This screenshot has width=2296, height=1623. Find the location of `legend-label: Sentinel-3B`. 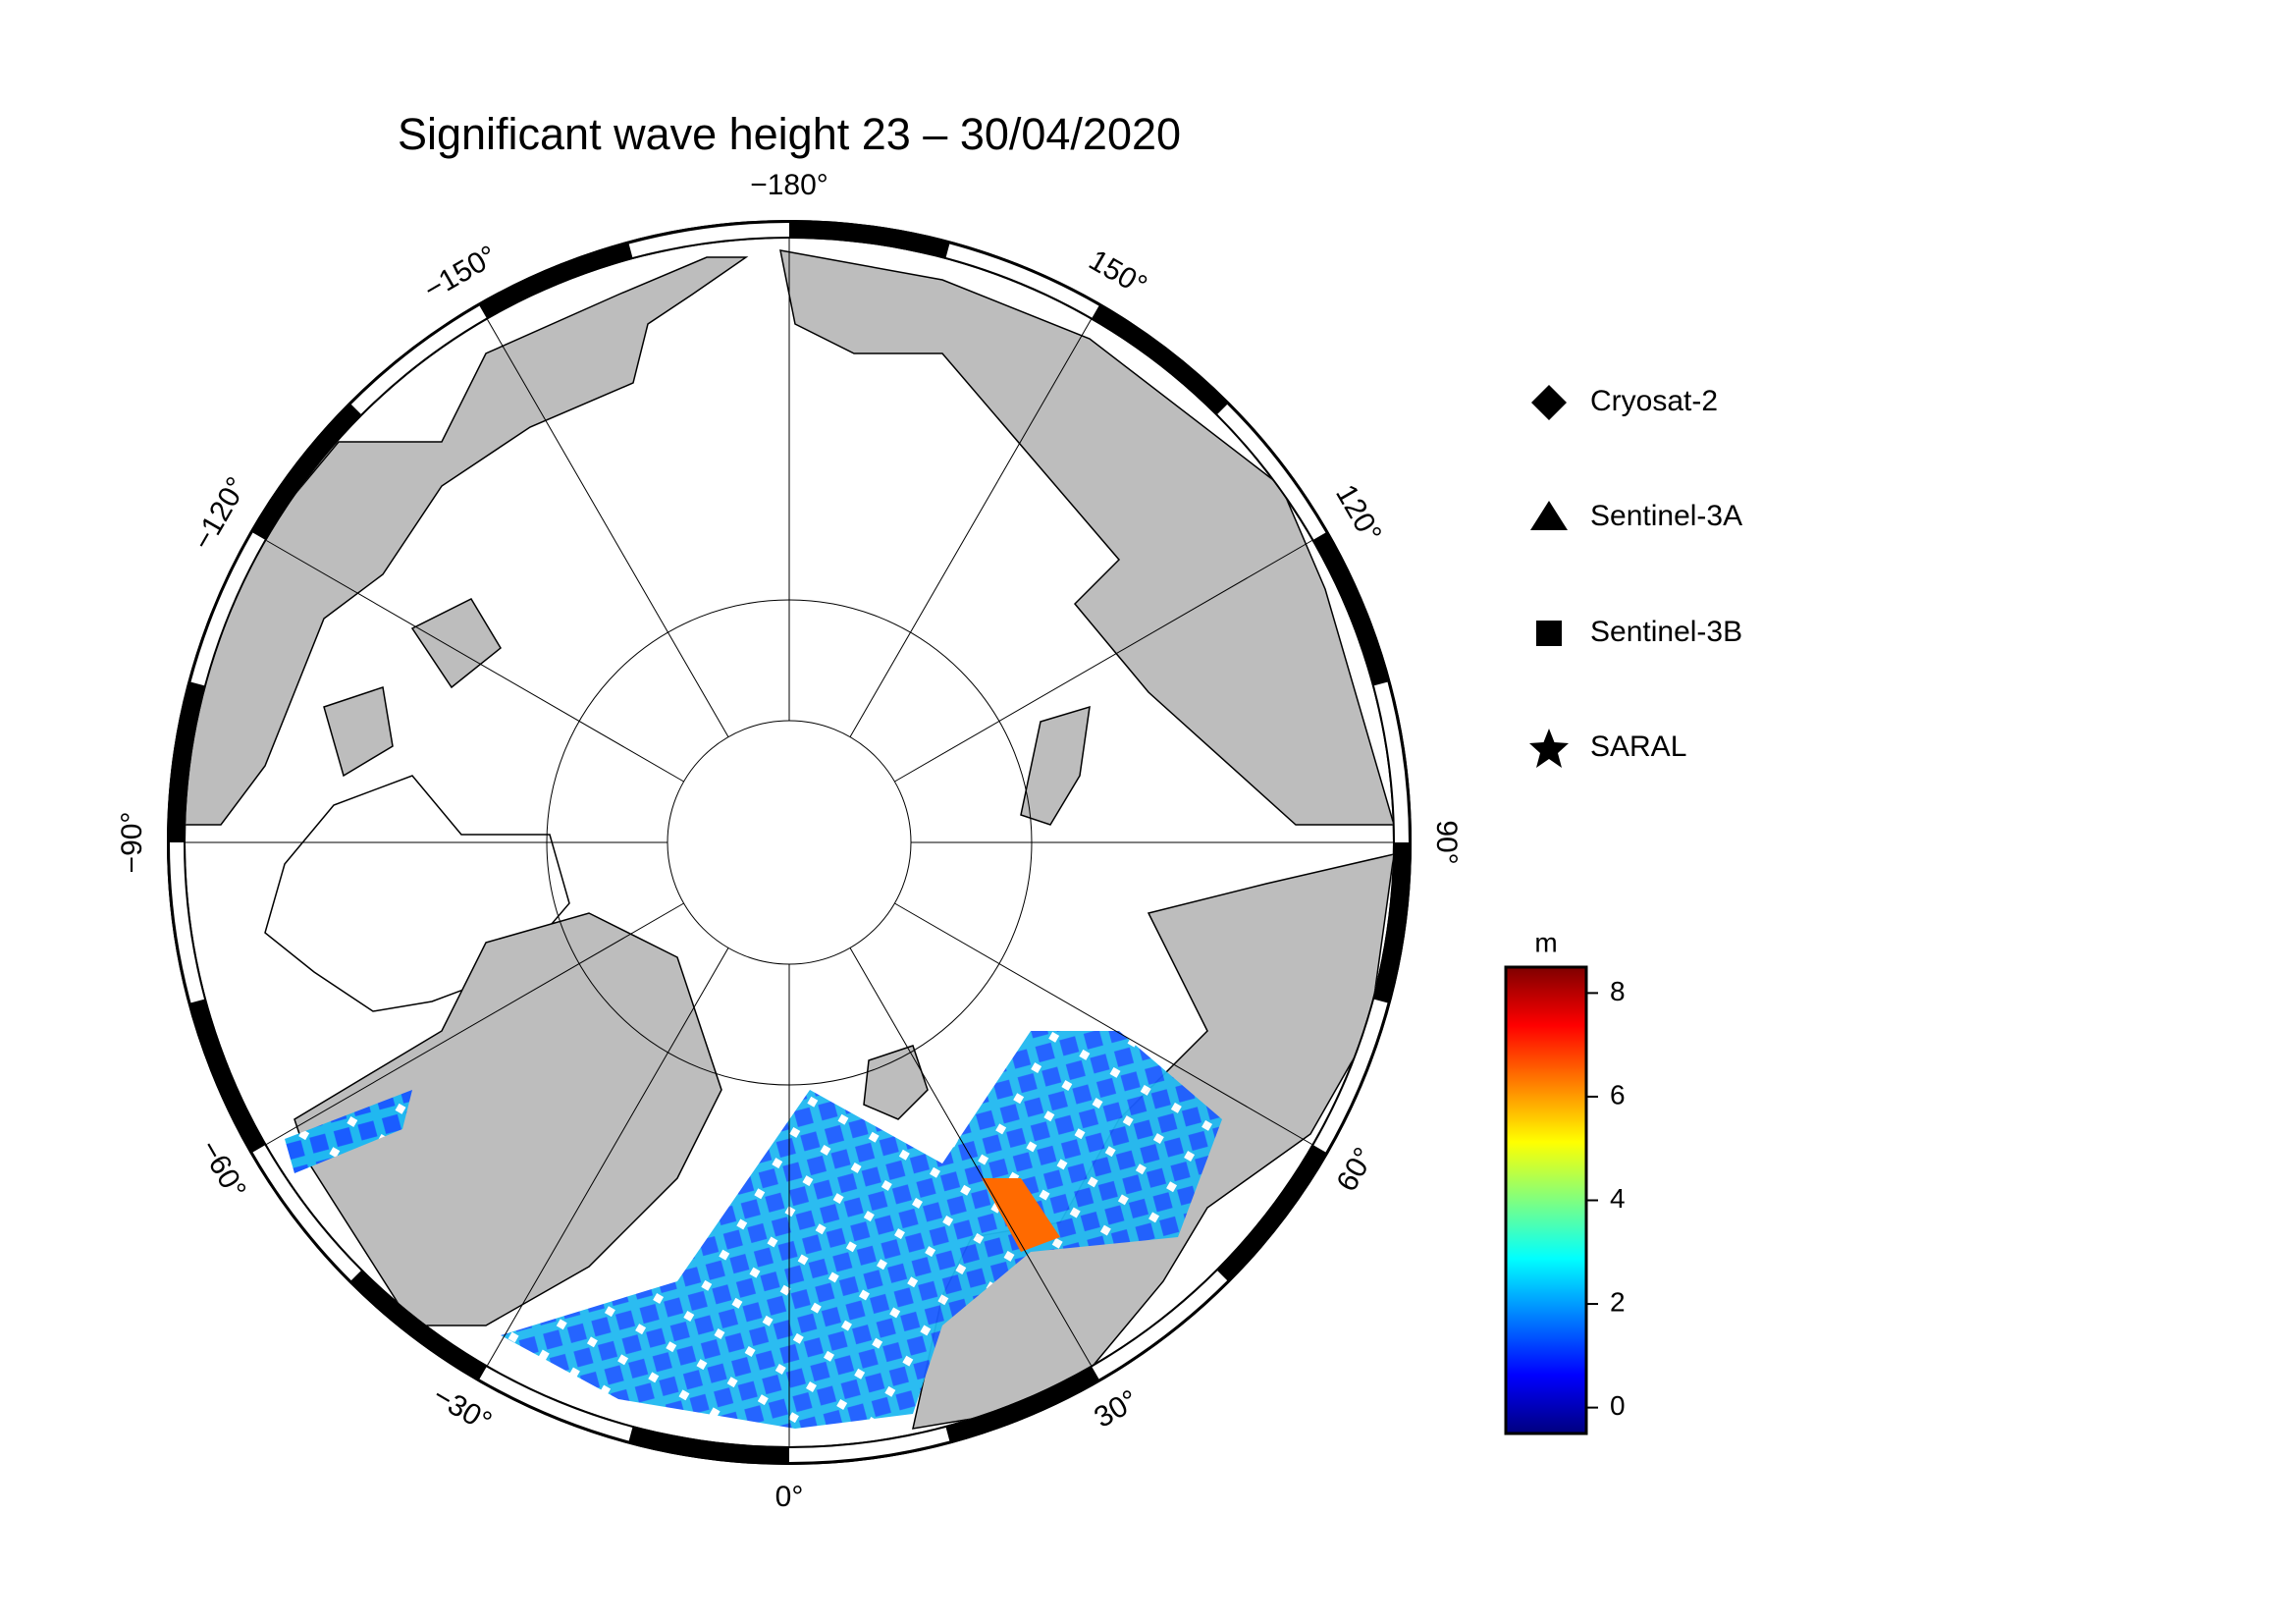

legend-label: Sentinel-3B is located at coordinates (1666, 632).